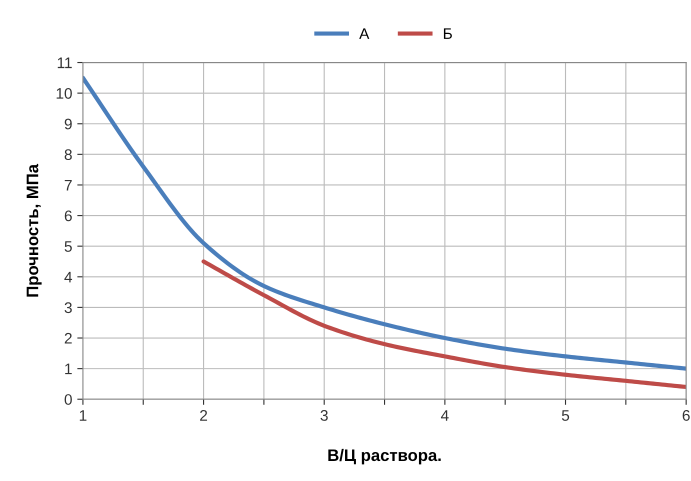 This screenshot has width=691, height=481. What do you see at coordinates (68, 399) in the screenshot?
I see `y-tick-label: 0` at bounding box center [68, 399].